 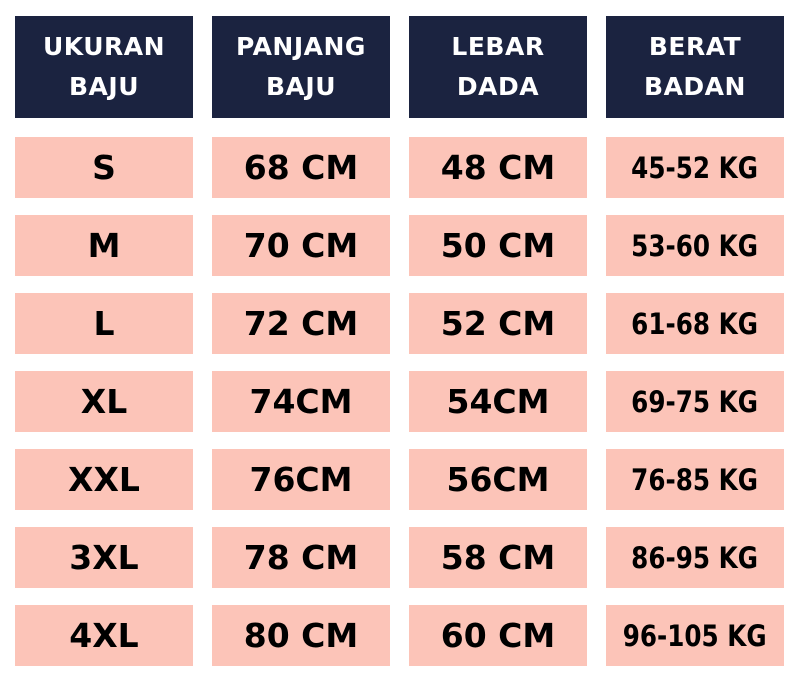 What do you see at coordinates (301, 67) in the screenshot?
I see `header-length: PANJANG BAJU` at bounding box center [301, 67].